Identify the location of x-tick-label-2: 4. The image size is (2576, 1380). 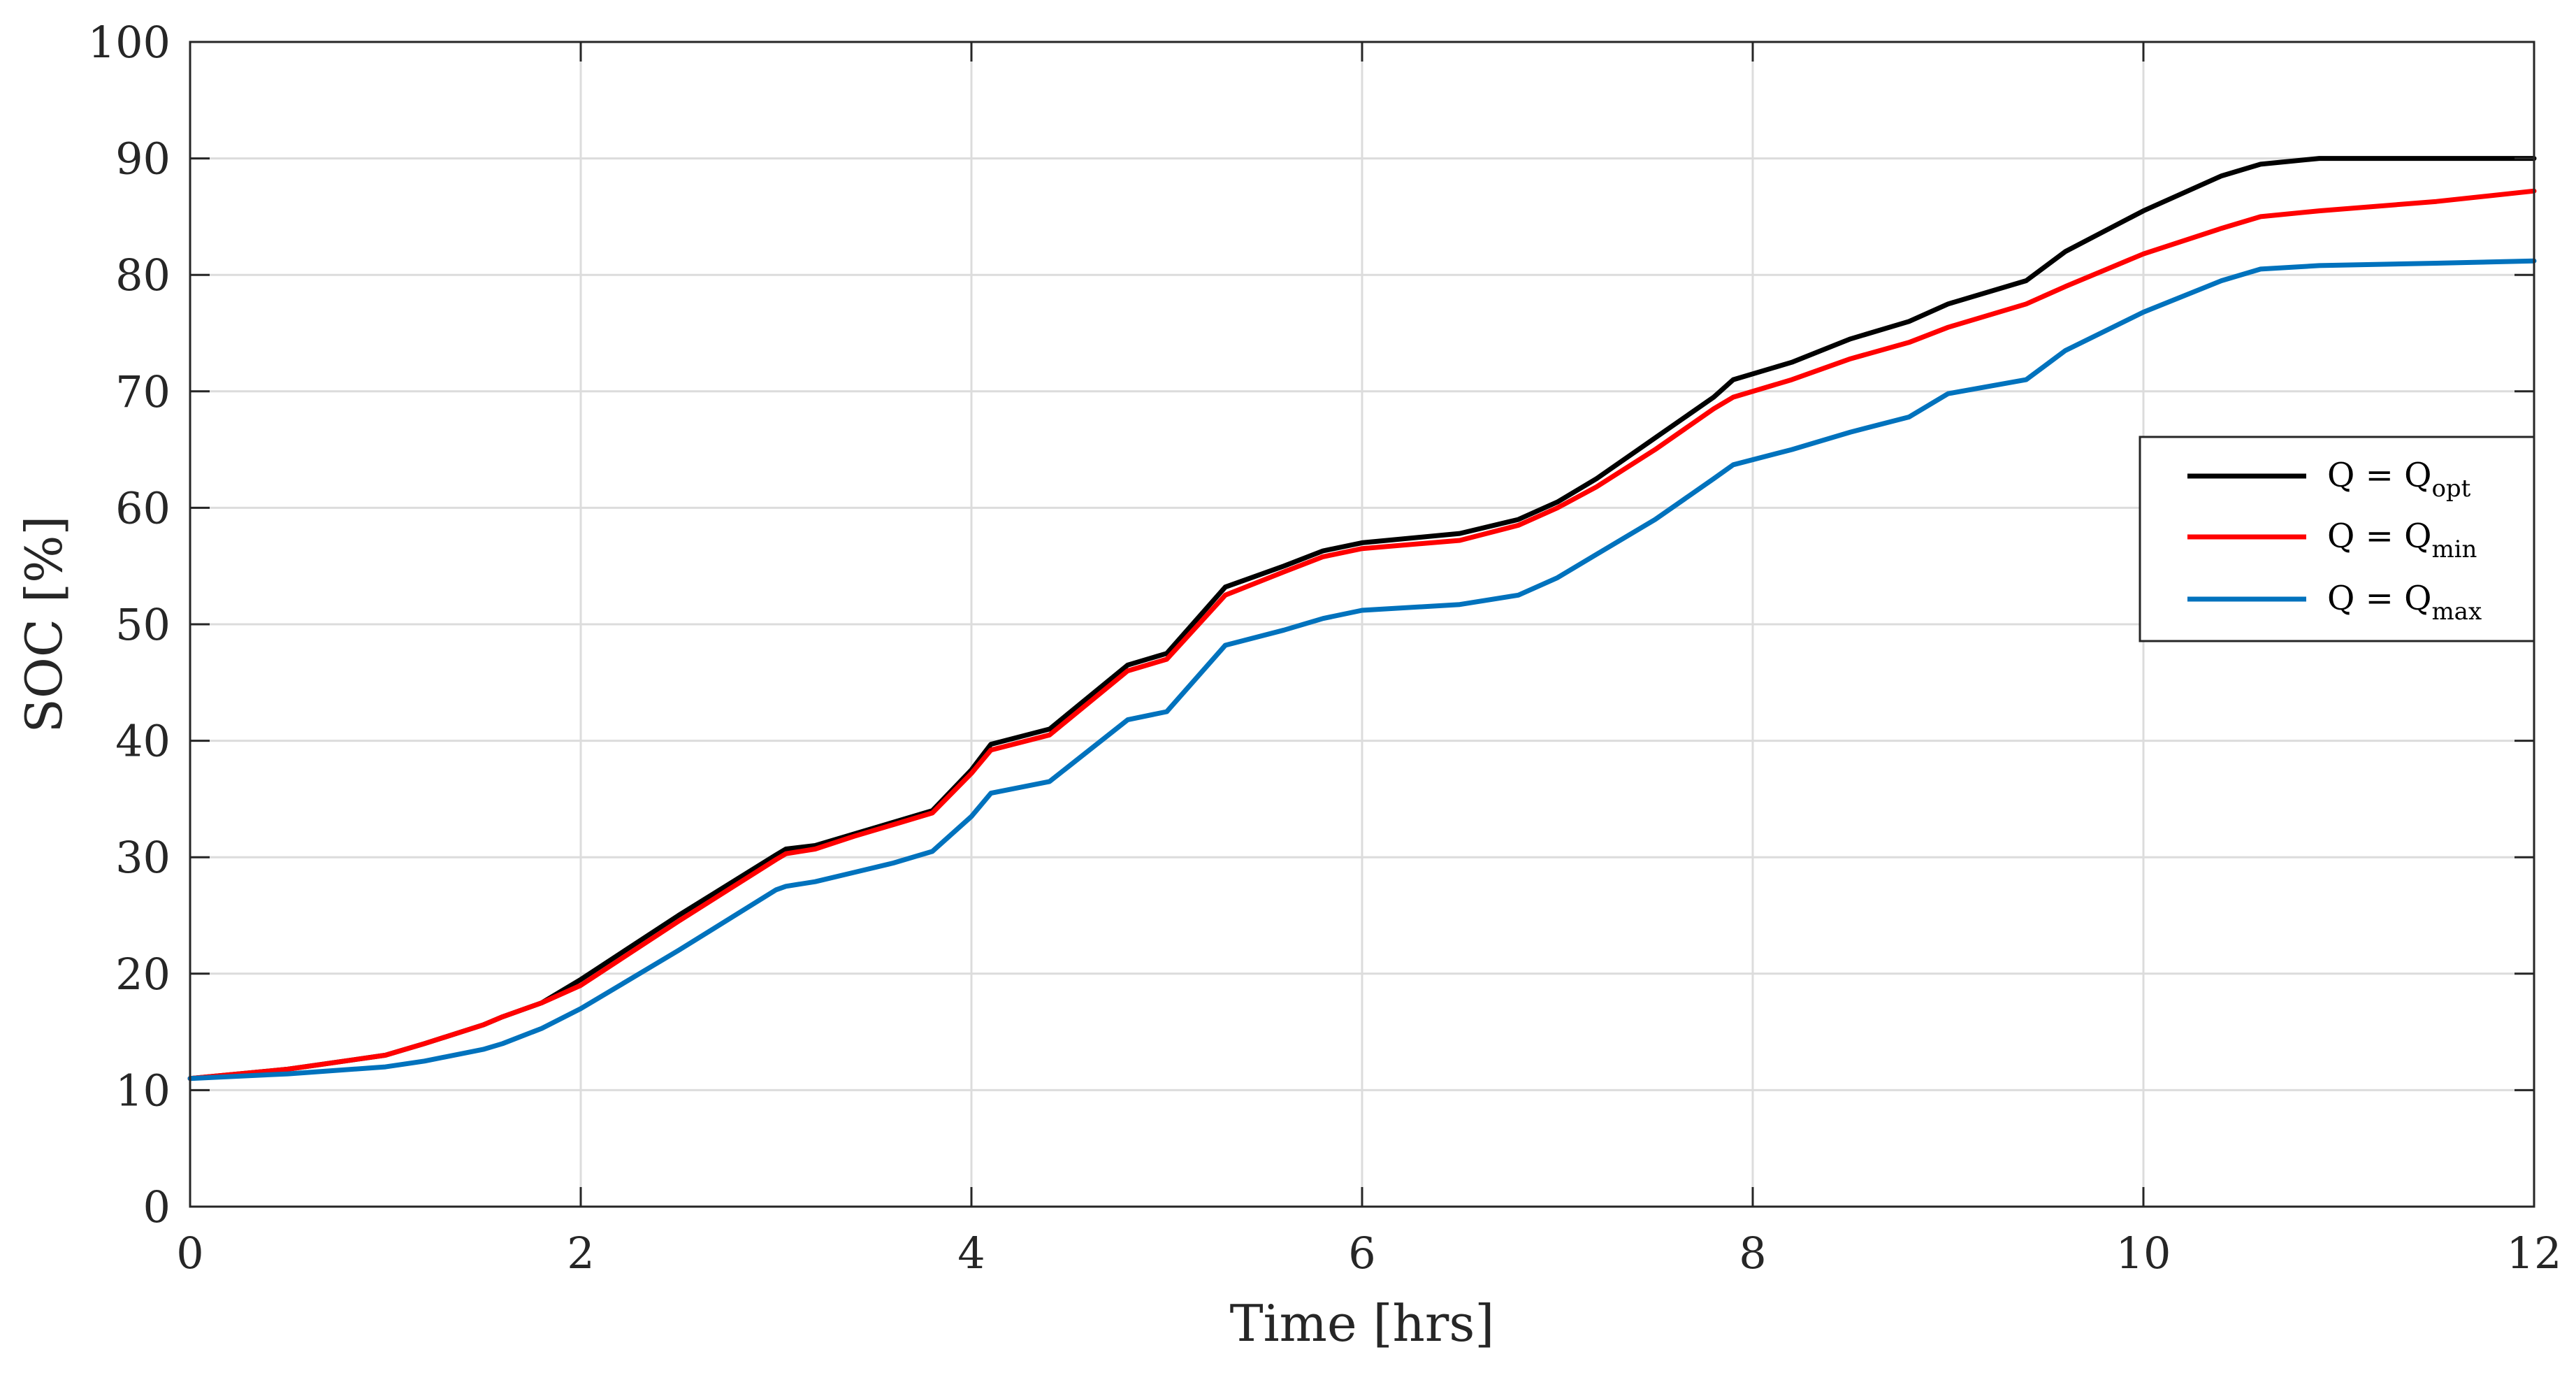
(971, 1253).